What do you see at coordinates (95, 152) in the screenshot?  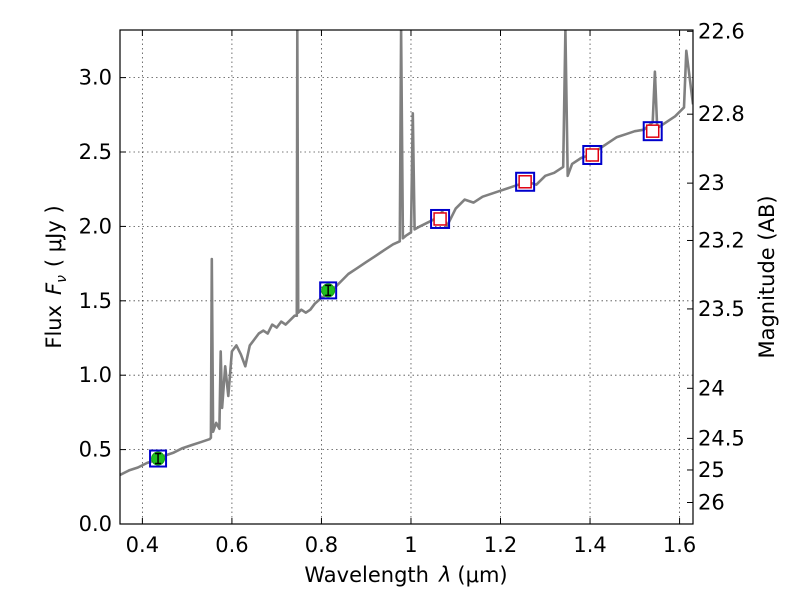 I see `y-tick-label: 2.5` at bounding box center [95, 152].